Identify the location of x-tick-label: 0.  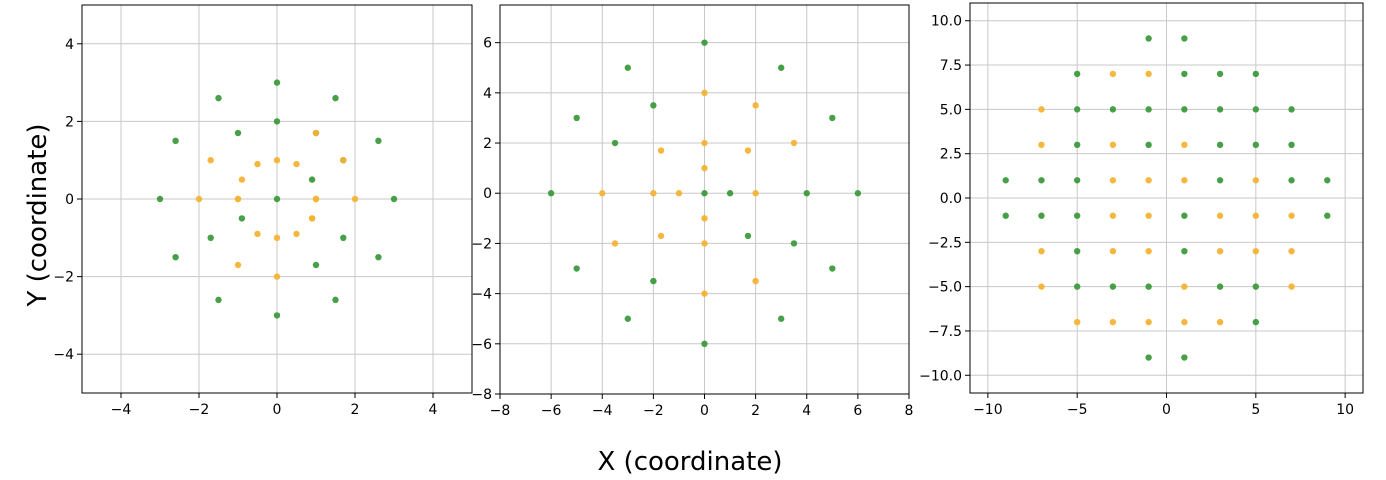
(277, 410).